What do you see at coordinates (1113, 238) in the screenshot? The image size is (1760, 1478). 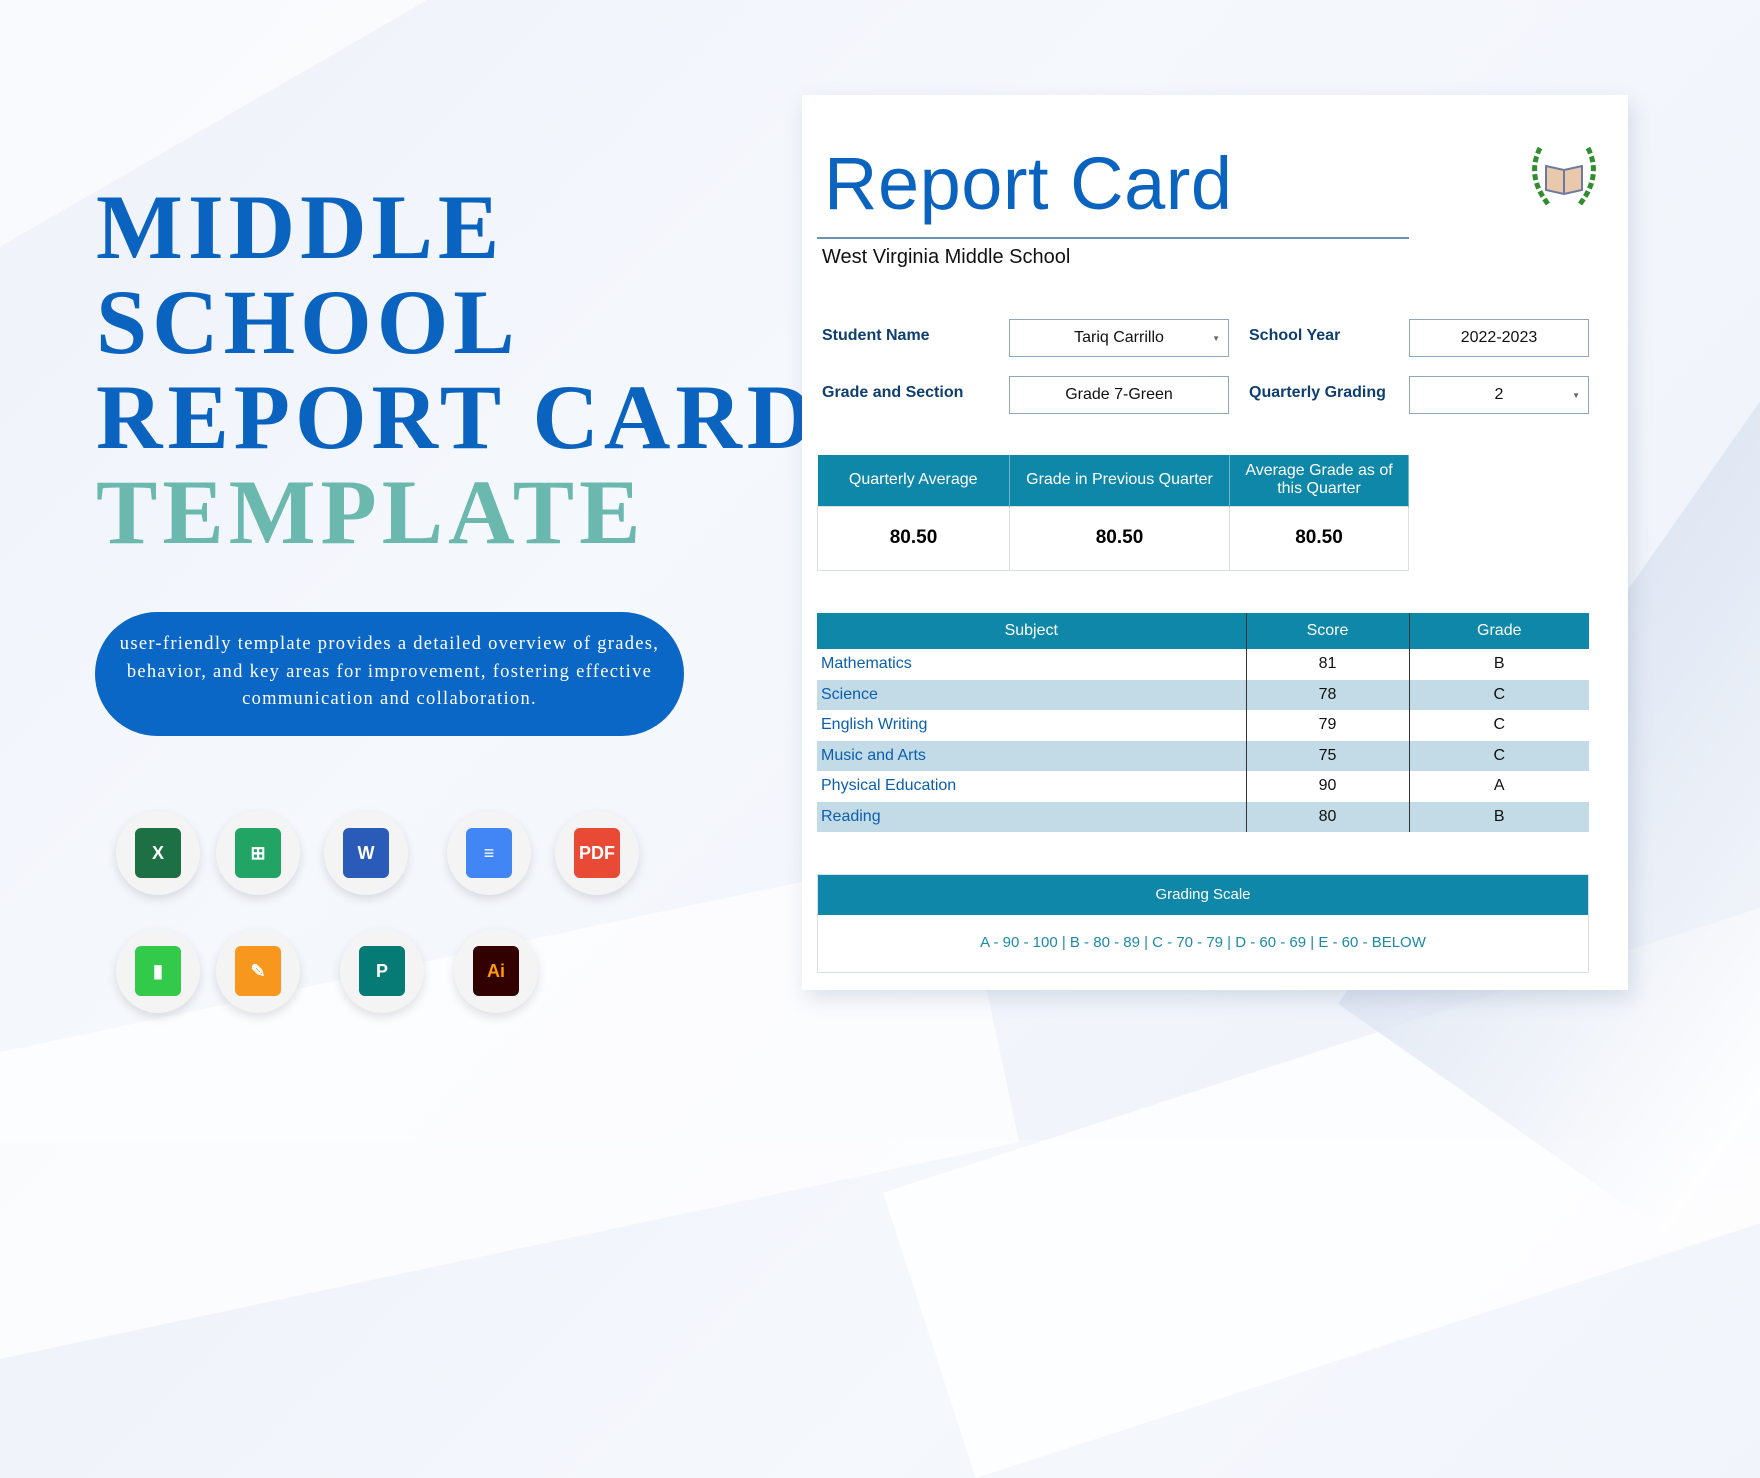 I see `title-divider` at bounding box center [1113, 238].